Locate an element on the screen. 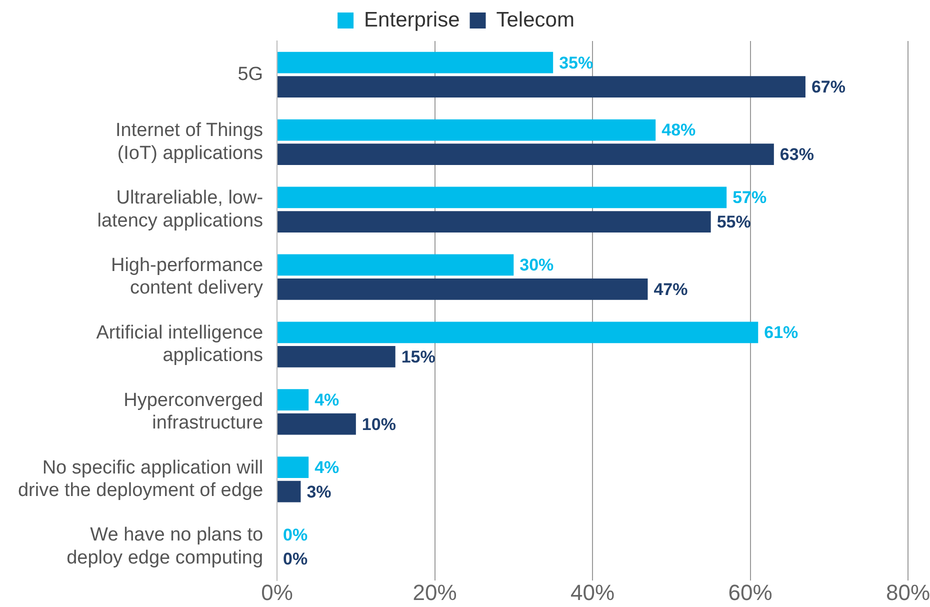 This screenshot has height=607, width=930. data-label: 35% is located at coordinates (576, 62).